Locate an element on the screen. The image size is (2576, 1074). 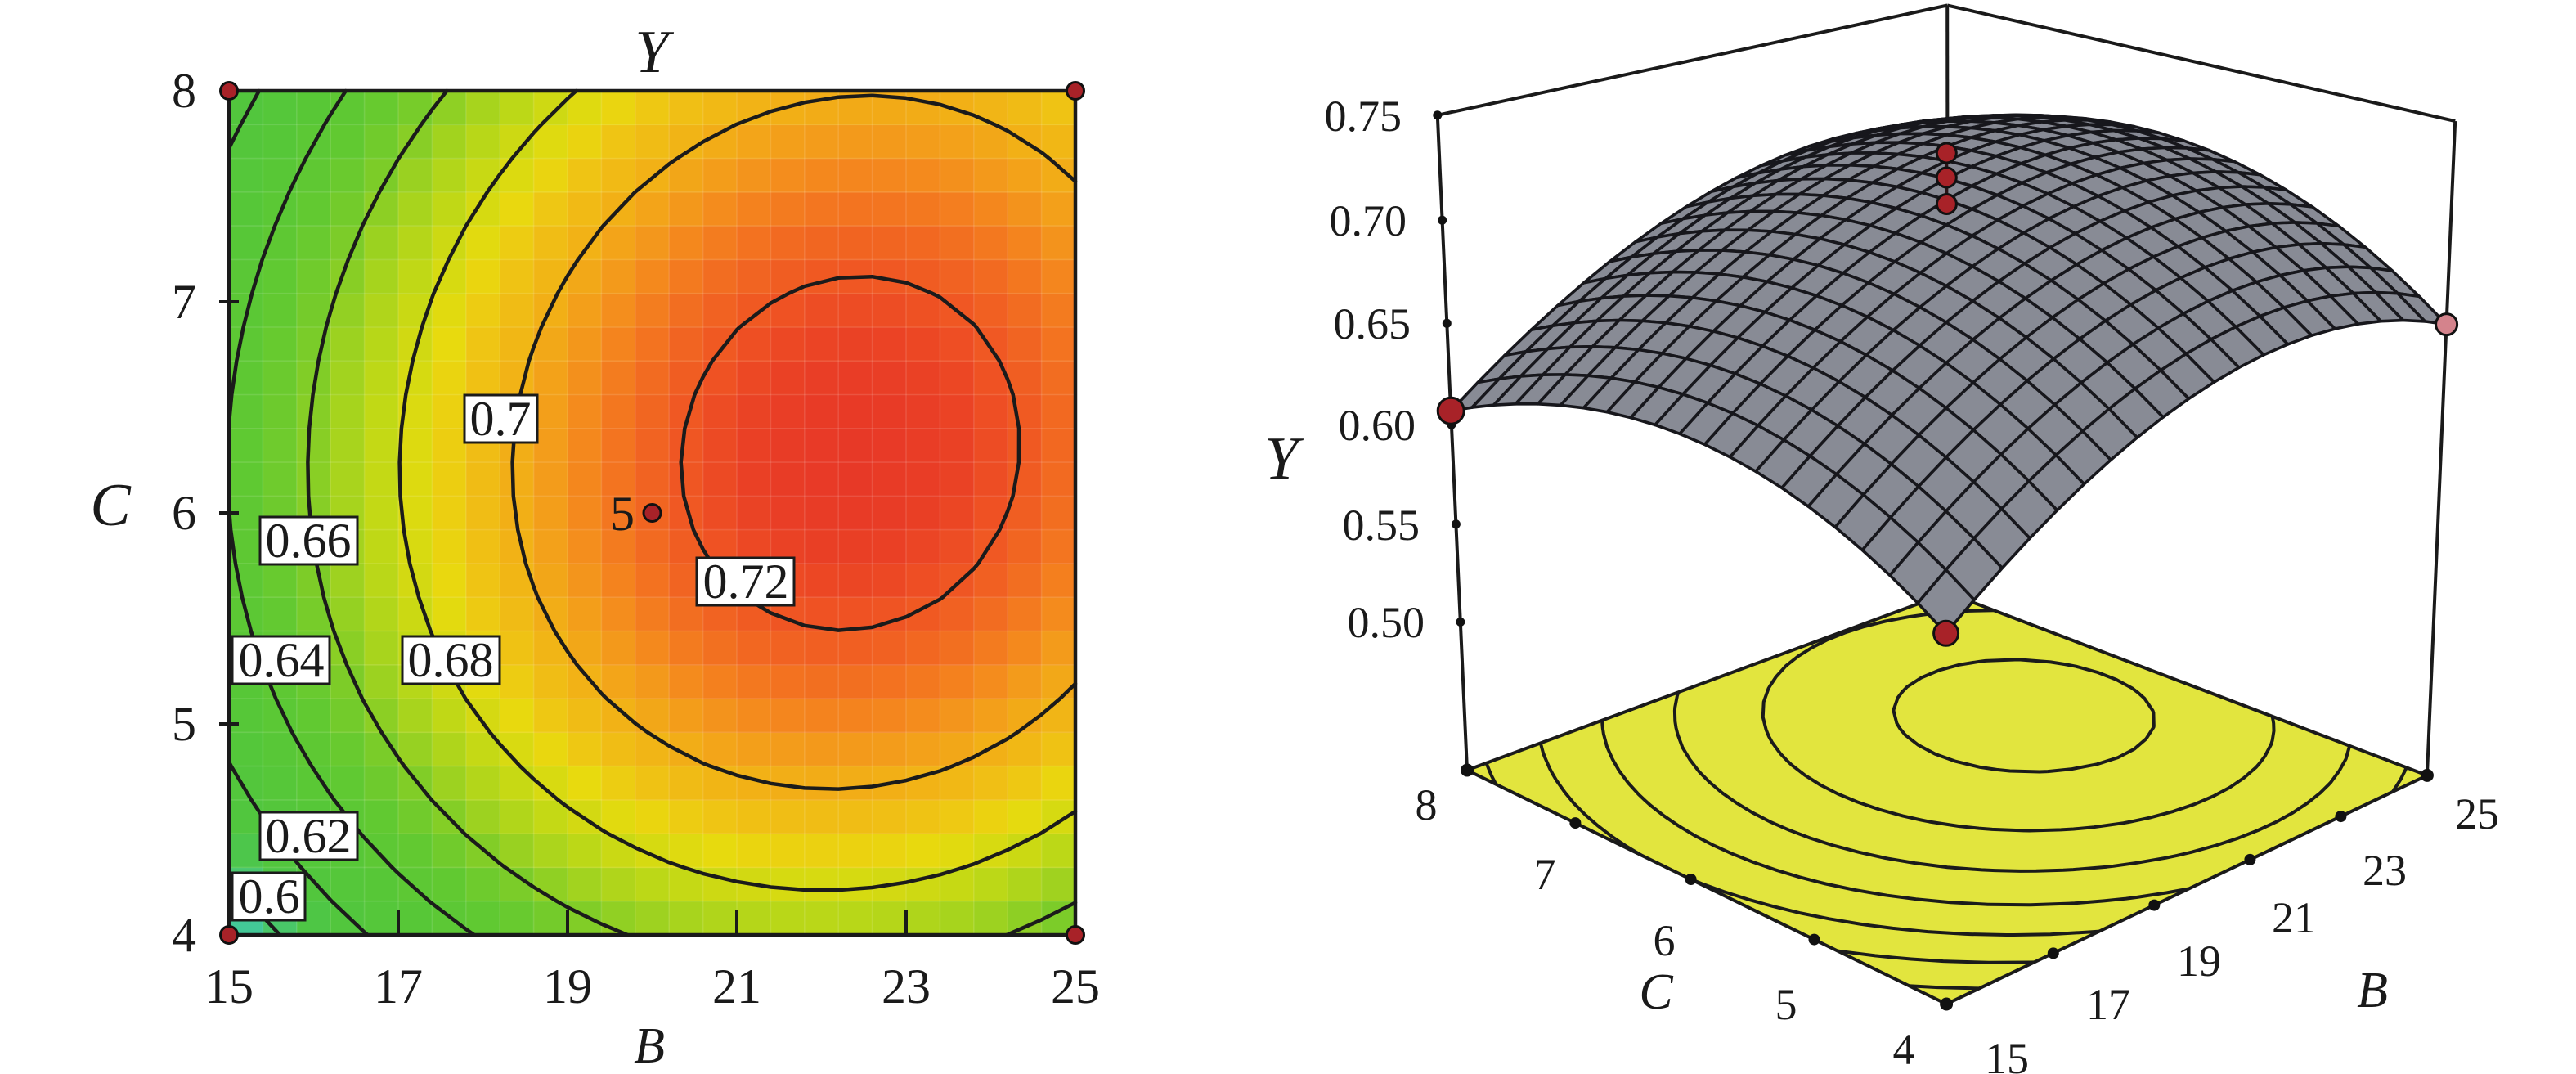
svg-text: 0.62 is located at coordinates (309, 836).